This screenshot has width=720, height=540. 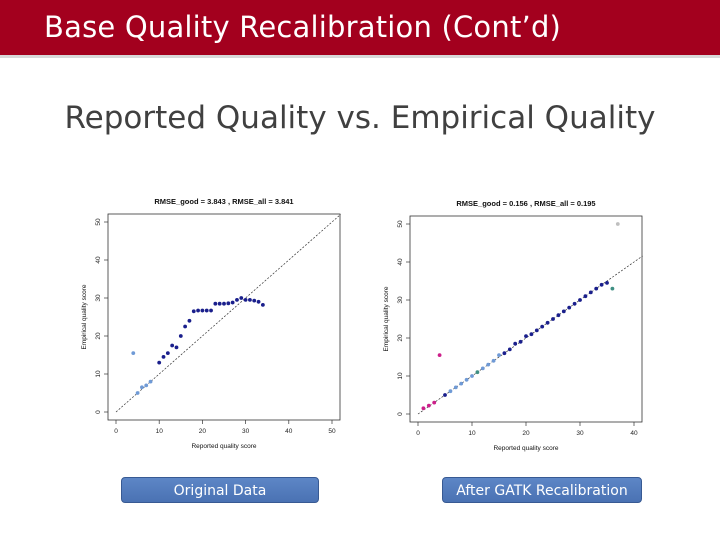 I want to click on chart-title: RMSE_good = 3.843 , RMSE_all = 3.841, so click(x=223, y=201).